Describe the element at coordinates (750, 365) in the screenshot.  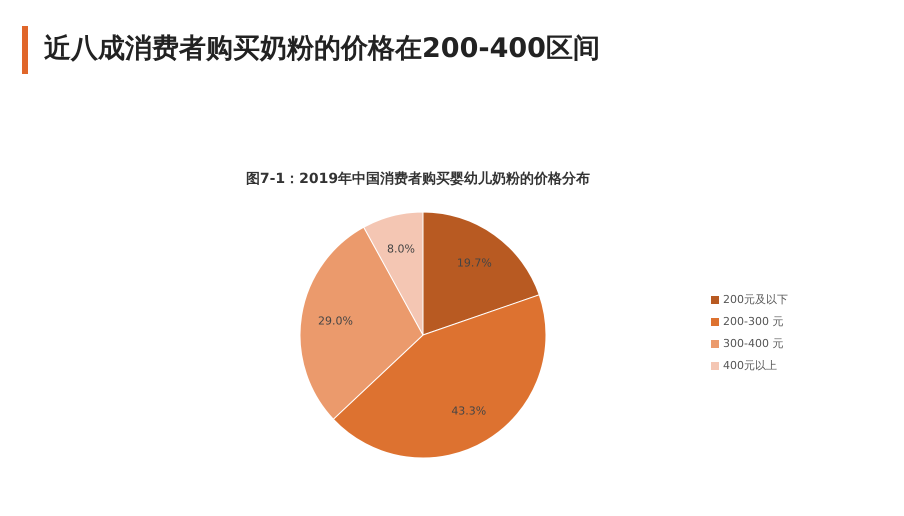
I see `legend-label: 400元以上` at that location.